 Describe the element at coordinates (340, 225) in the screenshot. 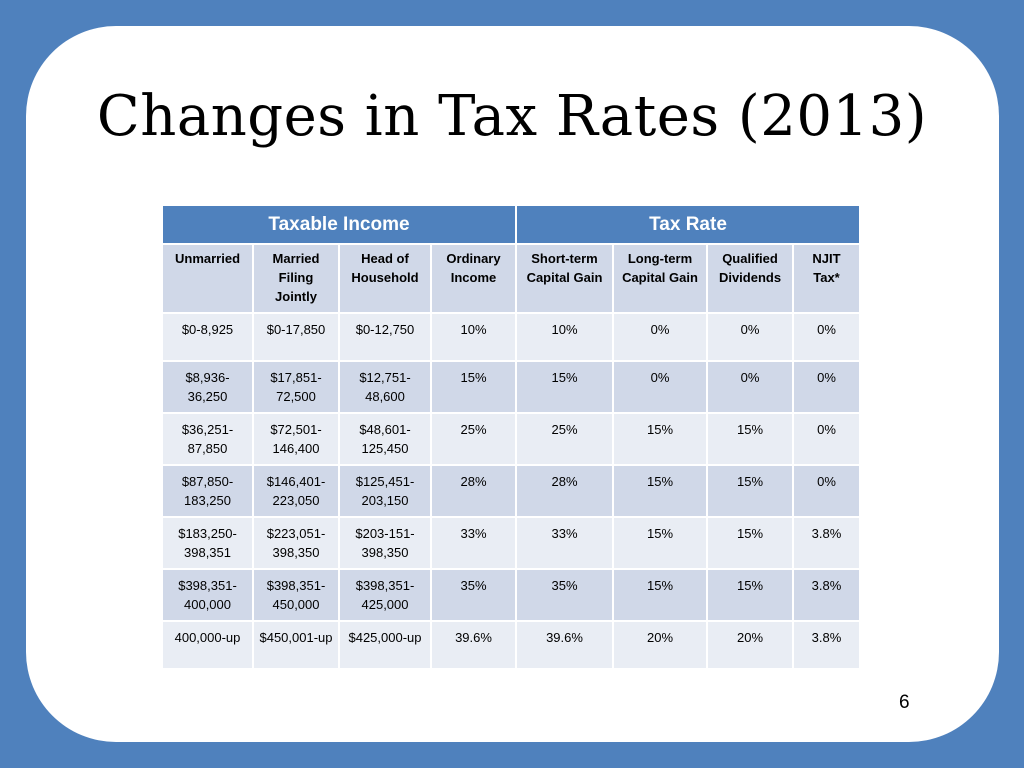

I see `group-header-taxable-income: Taxable Income` at that location.